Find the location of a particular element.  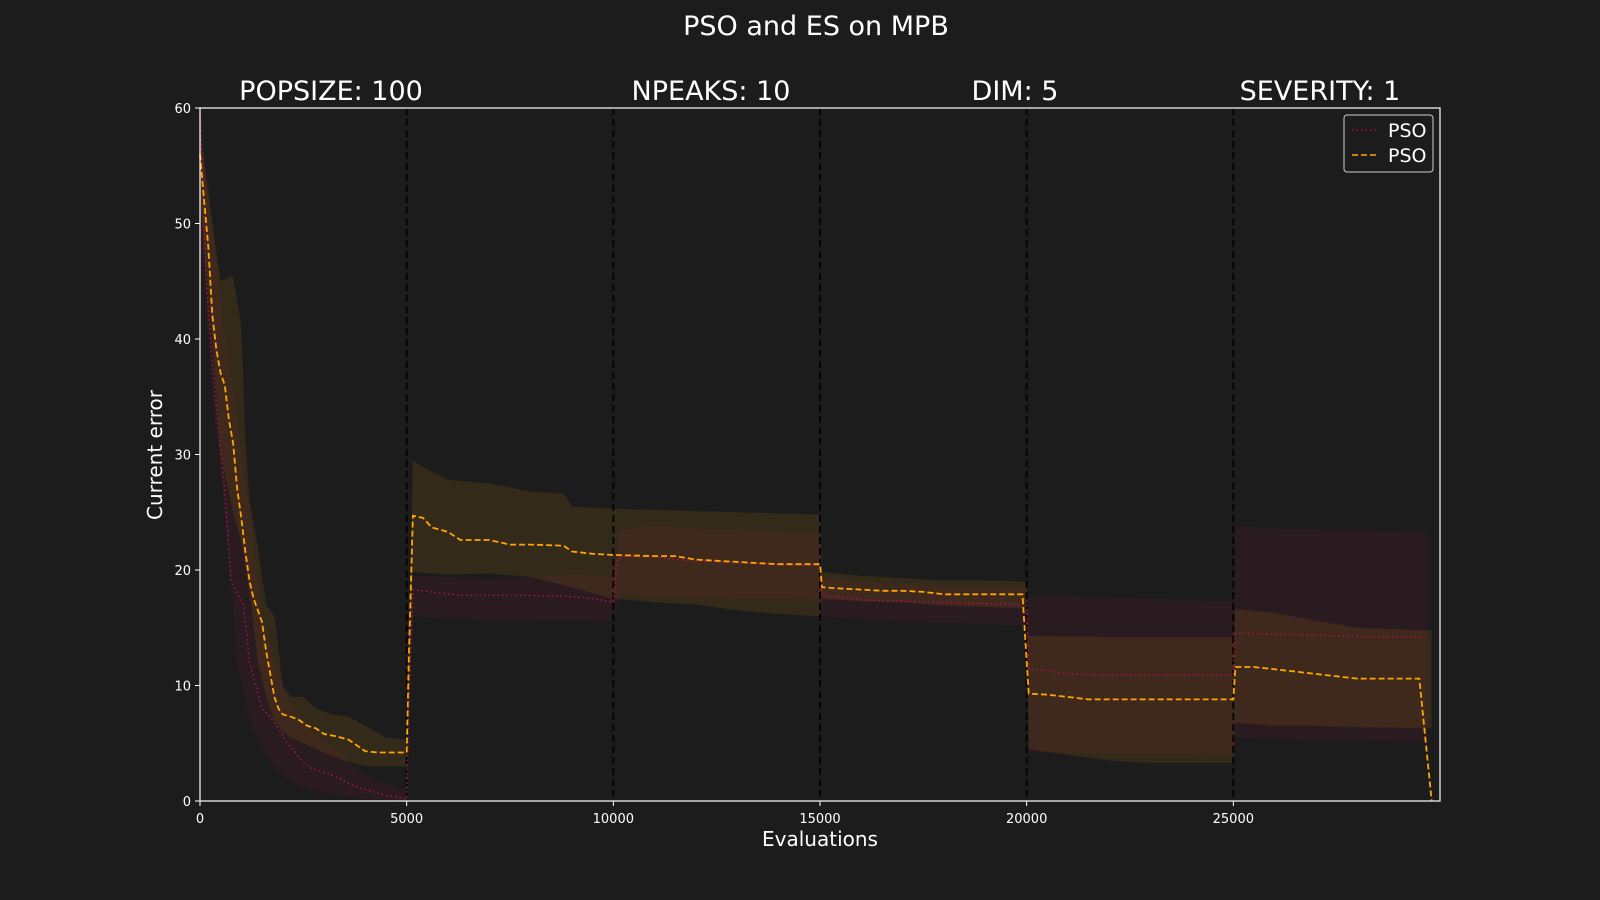

x-axis-label: Evaluations is located at coordinates (820, 839).